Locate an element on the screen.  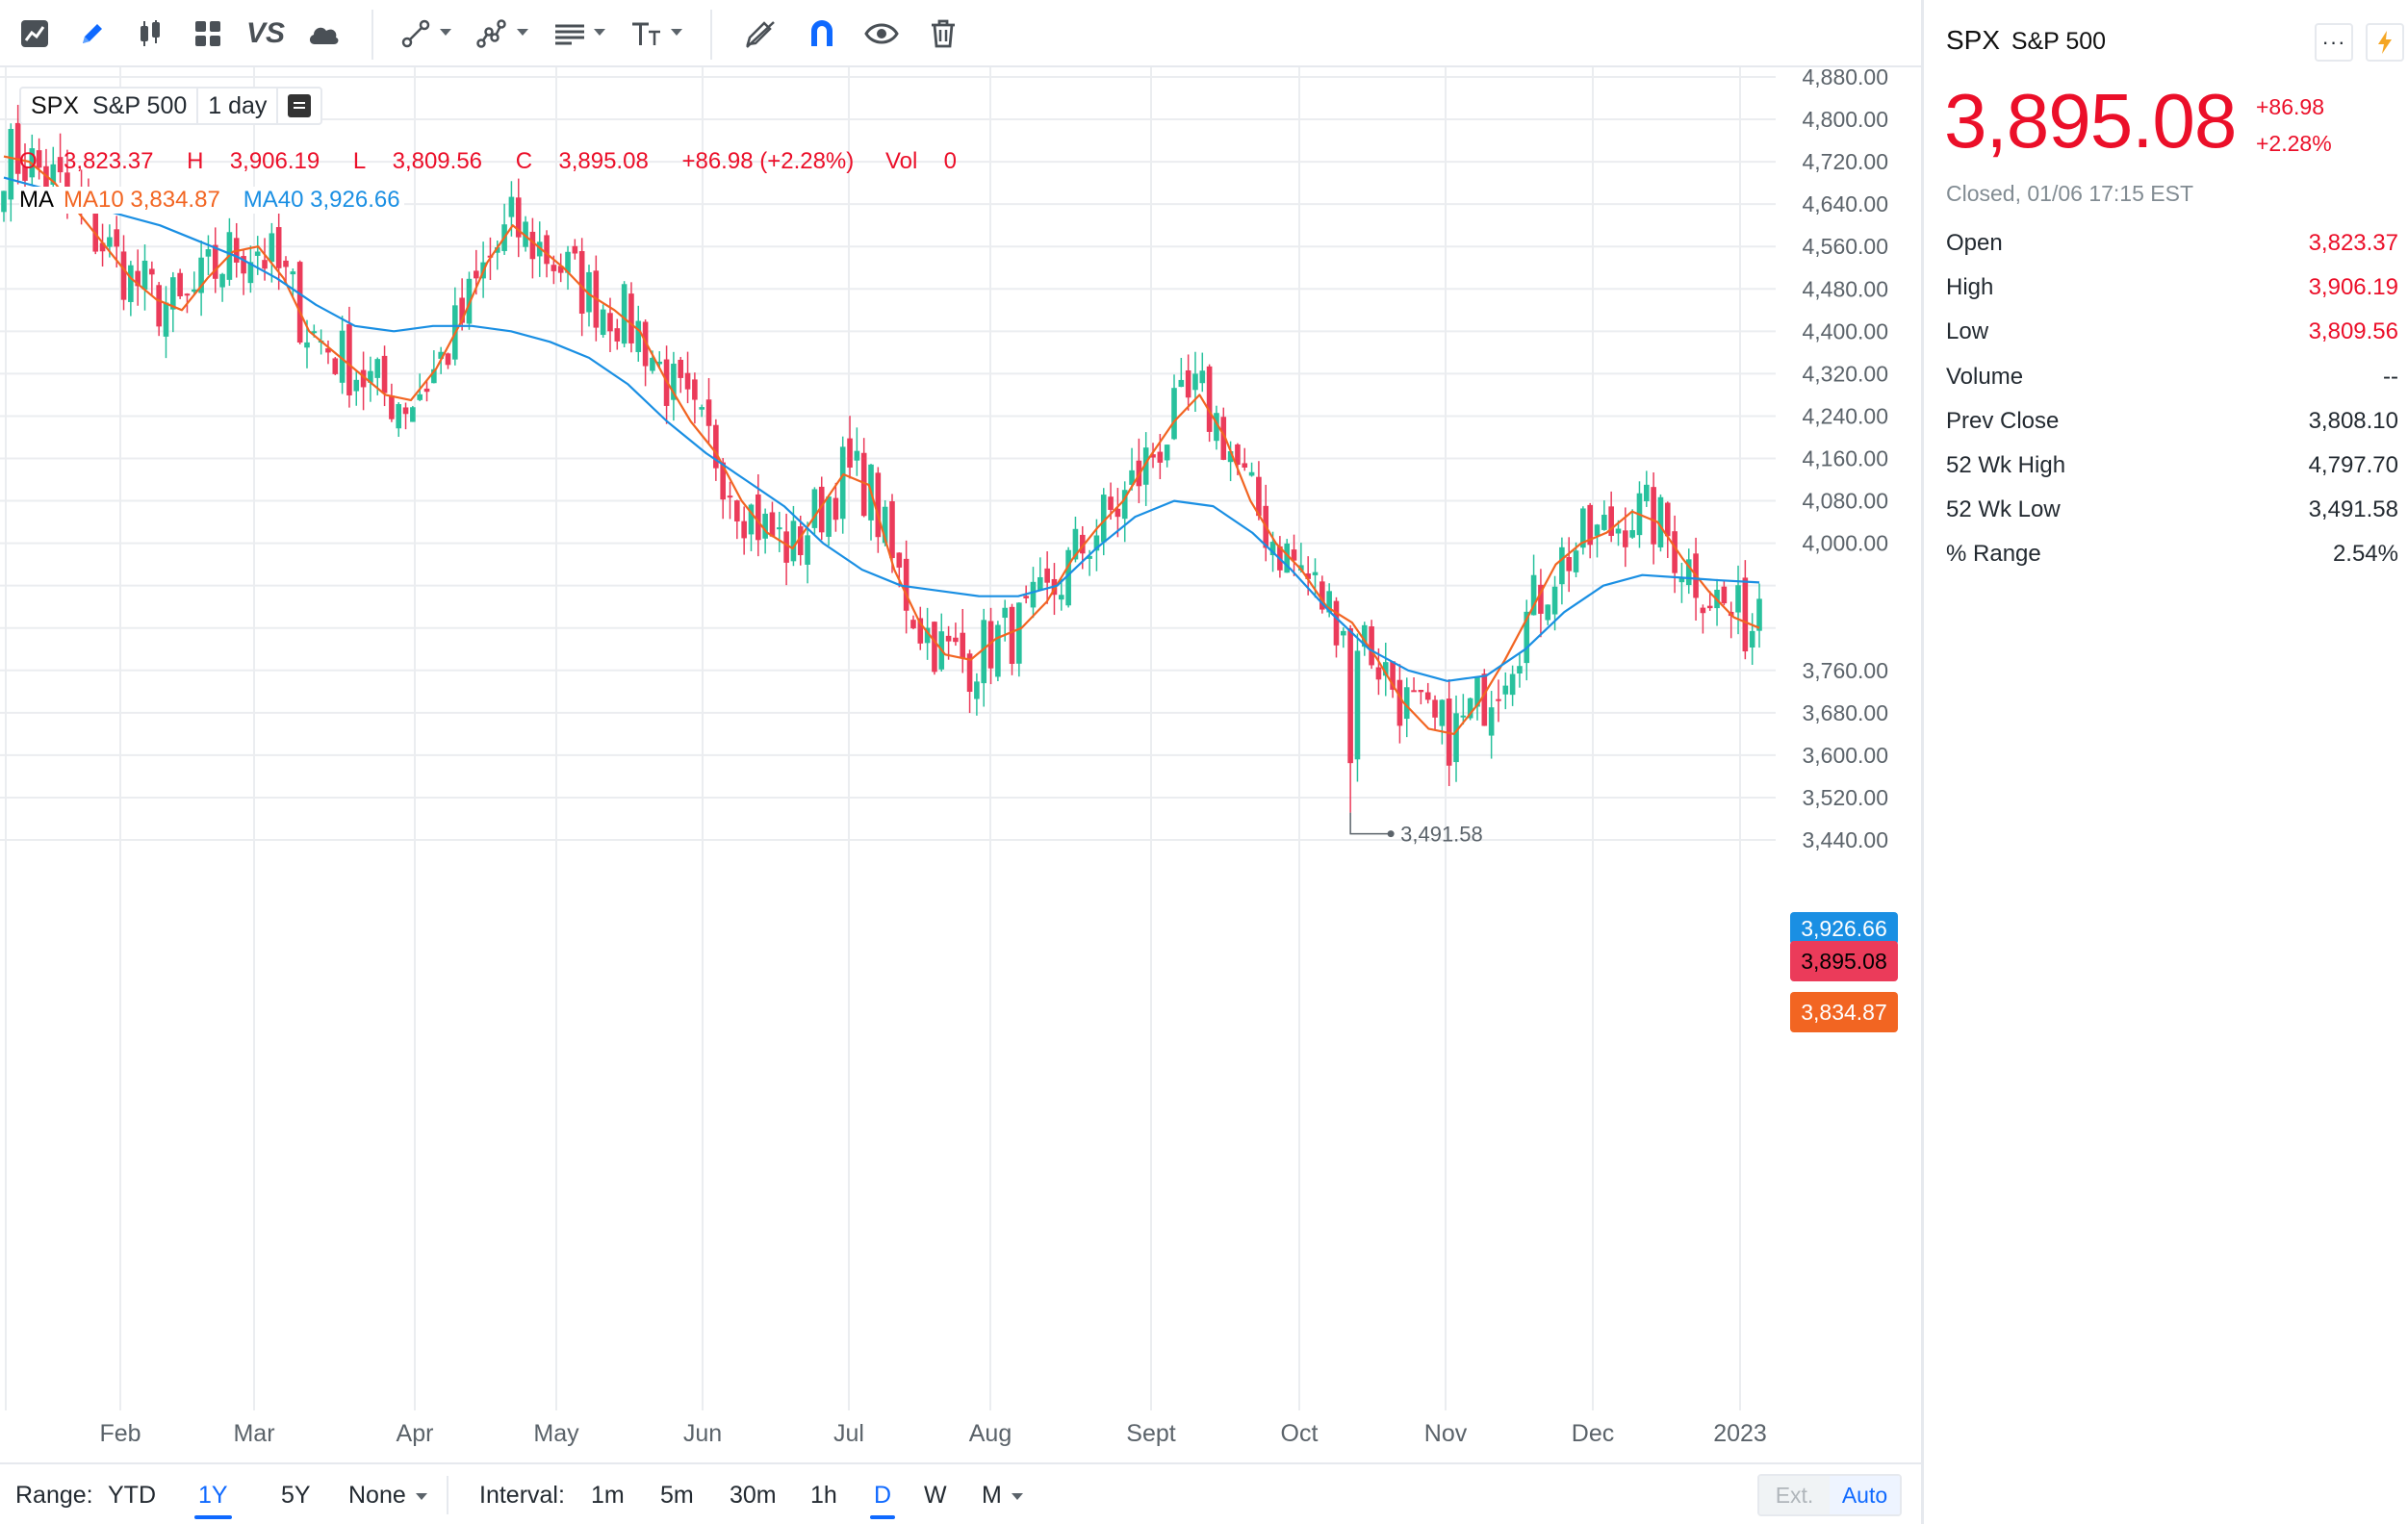
interval-1m: 1m is located at coordinates (608, 1495).